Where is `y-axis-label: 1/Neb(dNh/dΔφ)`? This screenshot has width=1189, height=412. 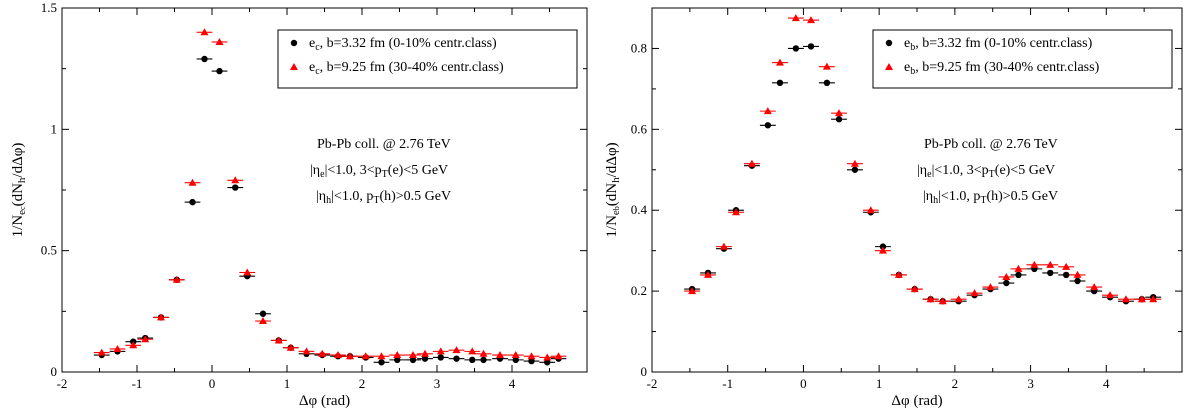 y-axis-label: 1/Neb(dNh/dΔφ) is located at coordinates (613, 189).